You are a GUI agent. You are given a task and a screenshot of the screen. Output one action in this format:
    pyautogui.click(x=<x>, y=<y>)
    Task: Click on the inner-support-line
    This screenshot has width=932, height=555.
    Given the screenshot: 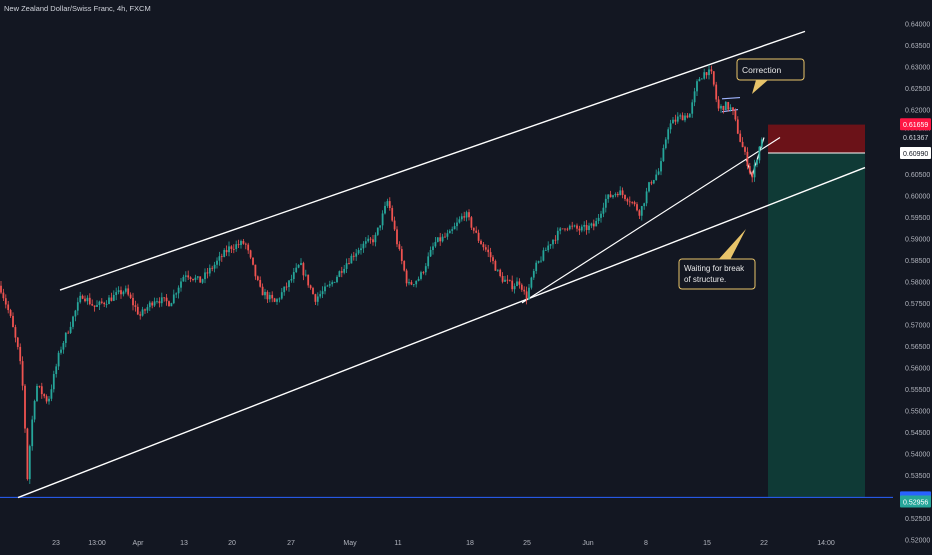 What is the action you would take?
    pyautogui.click(x=651, y=220)
    